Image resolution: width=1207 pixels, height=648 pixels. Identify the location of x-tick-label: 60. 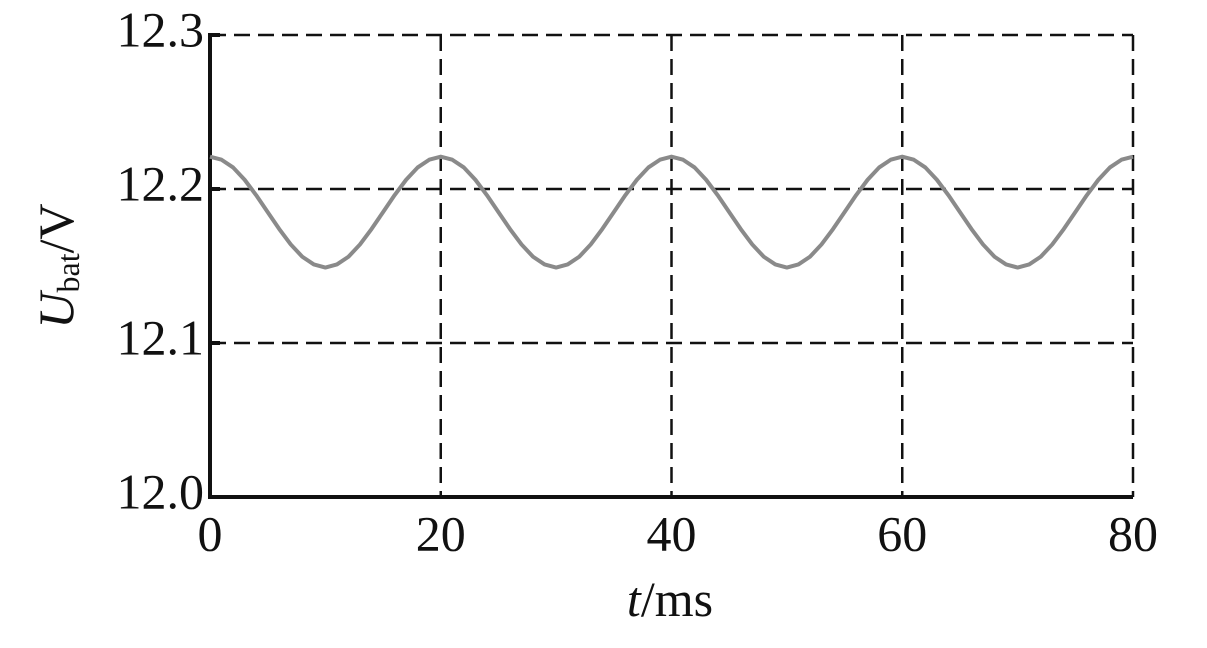
(902, 533).